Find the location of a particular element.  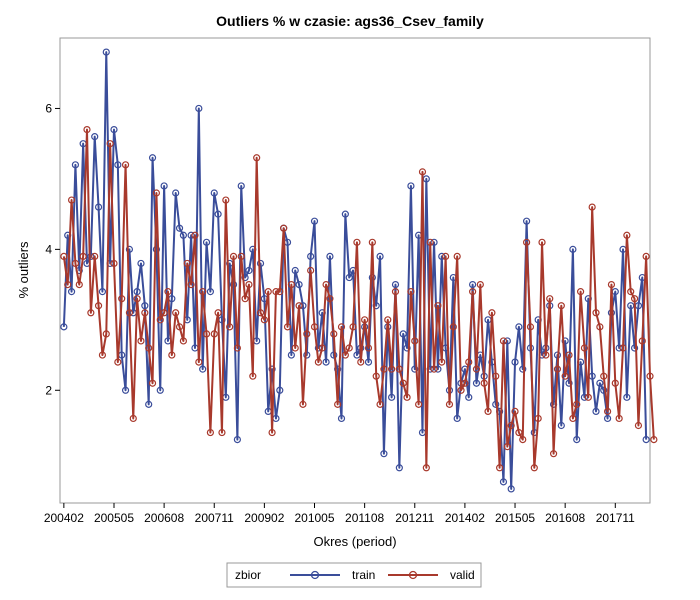

x-tick-label: 201005 is located at coordinates (314, 518).